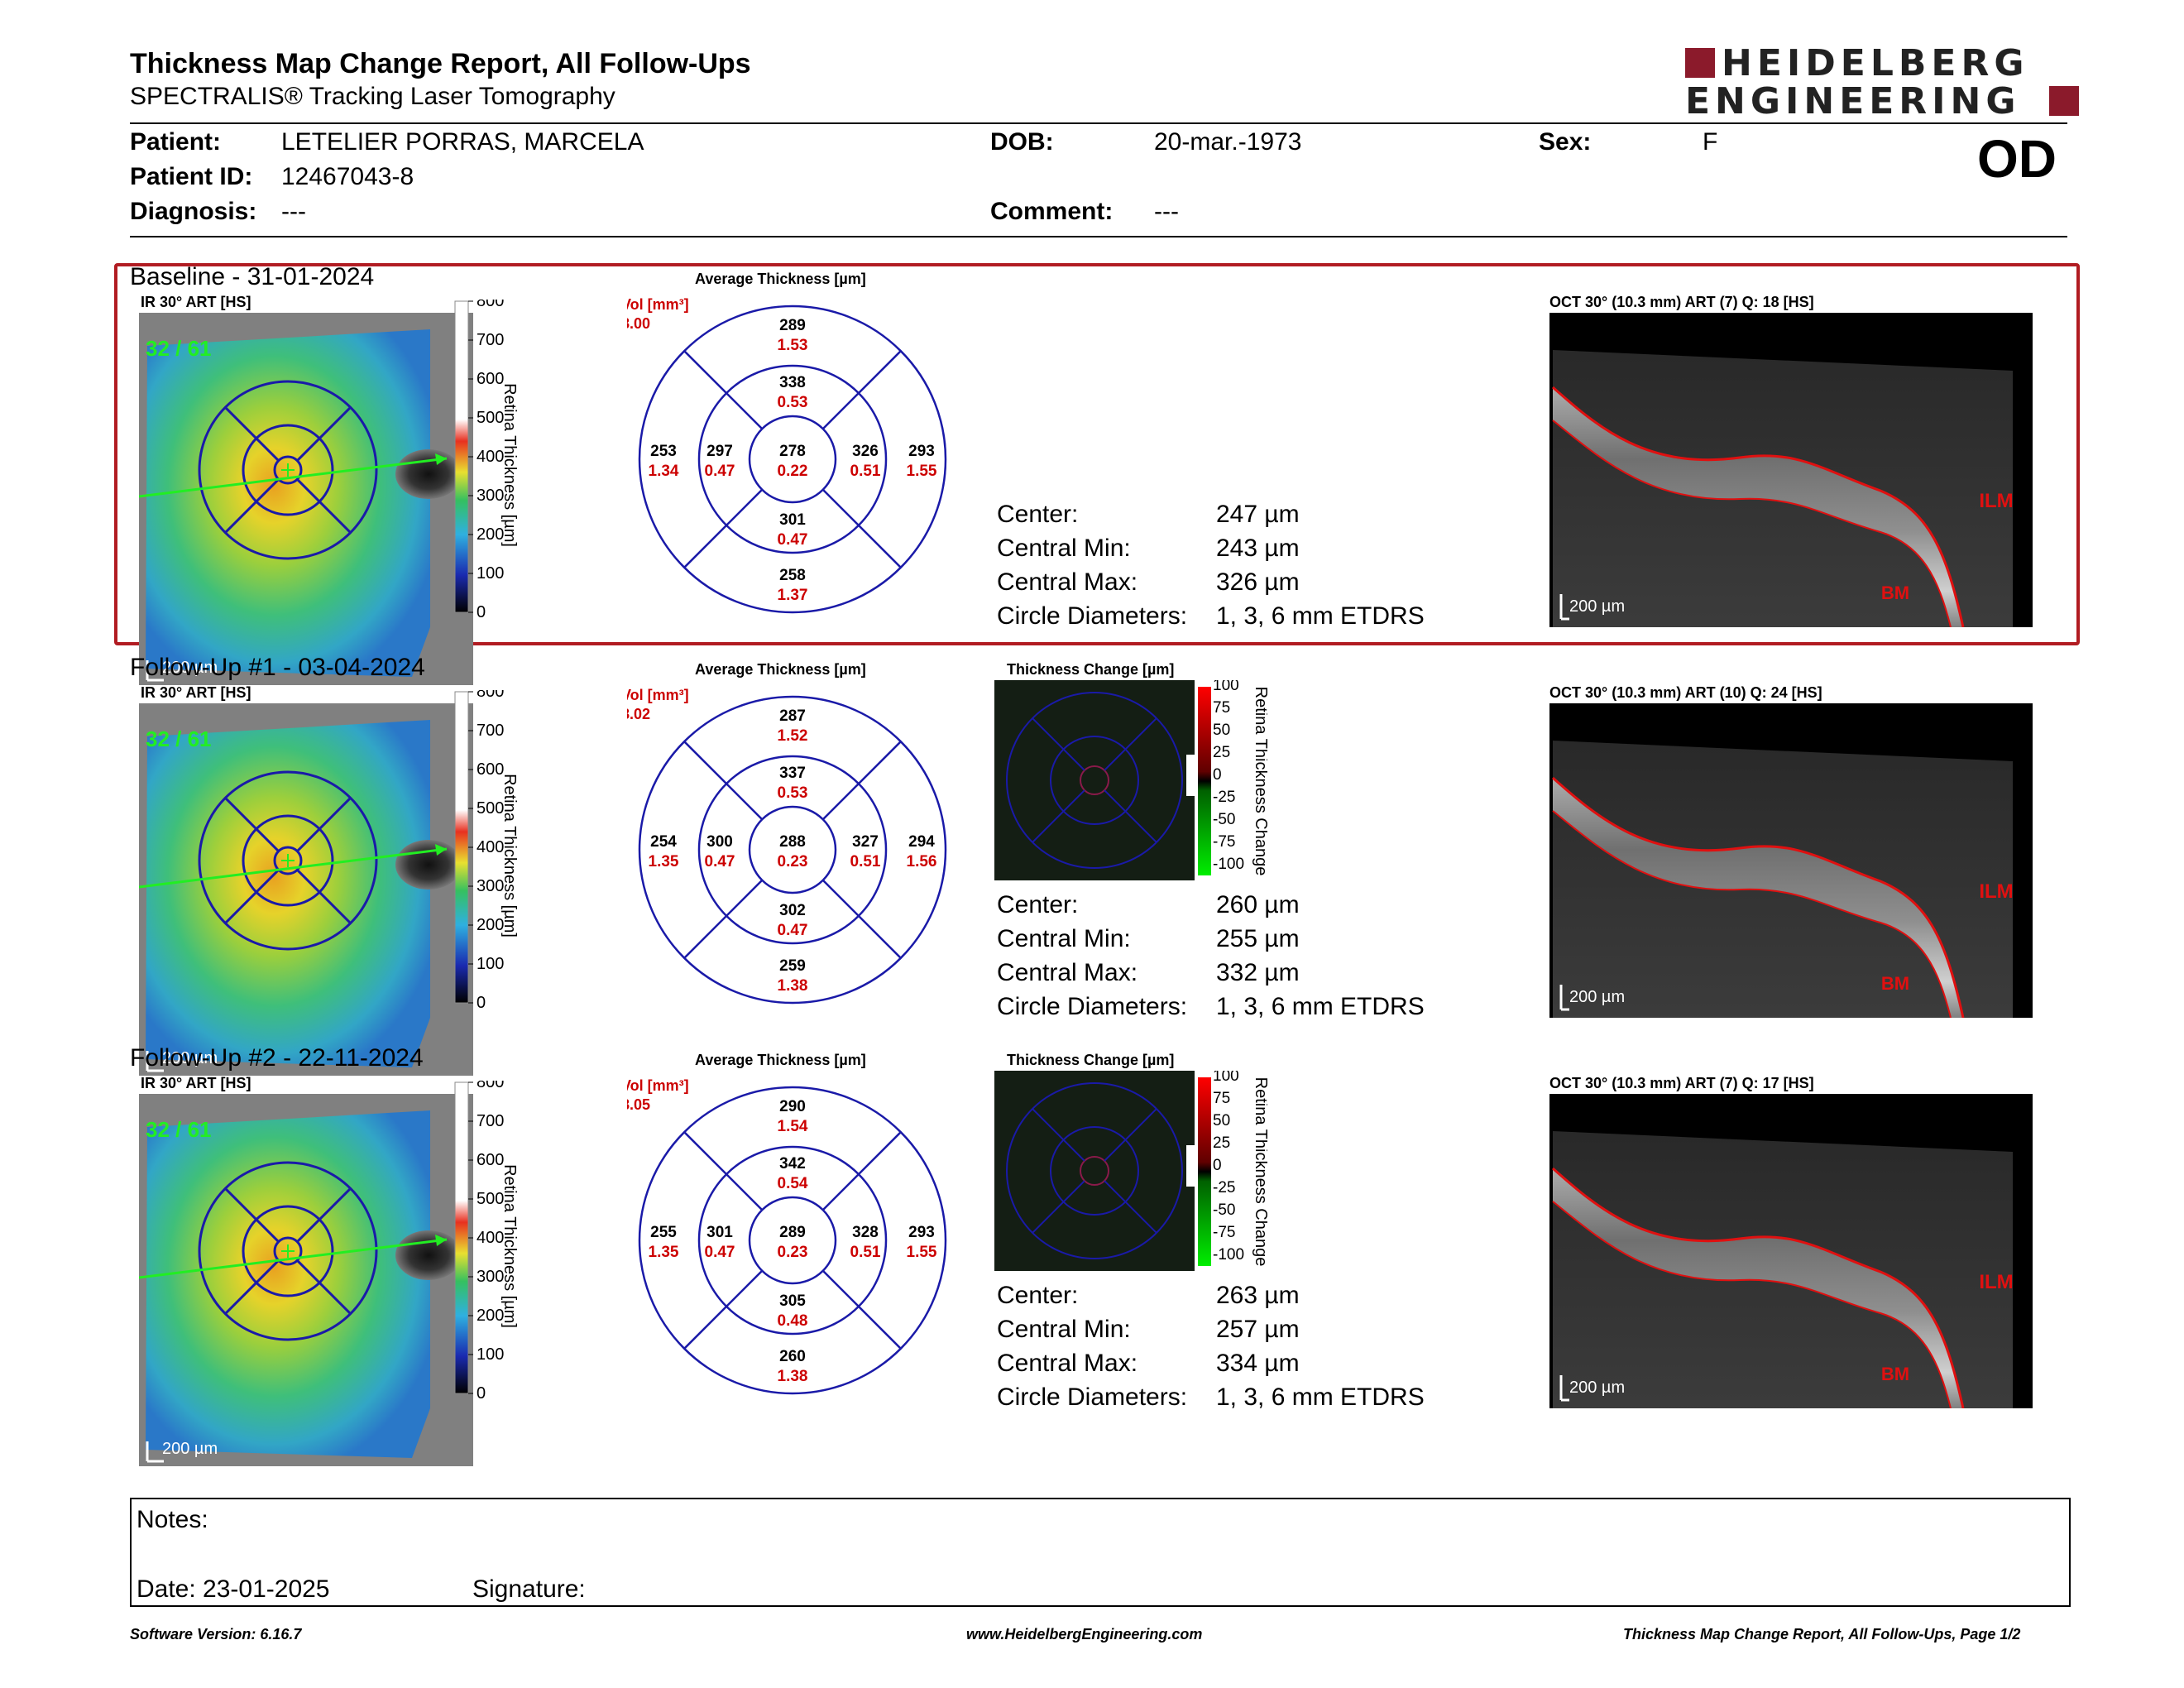  I want to click on comment-label: Comment:, so click(1052, 211).